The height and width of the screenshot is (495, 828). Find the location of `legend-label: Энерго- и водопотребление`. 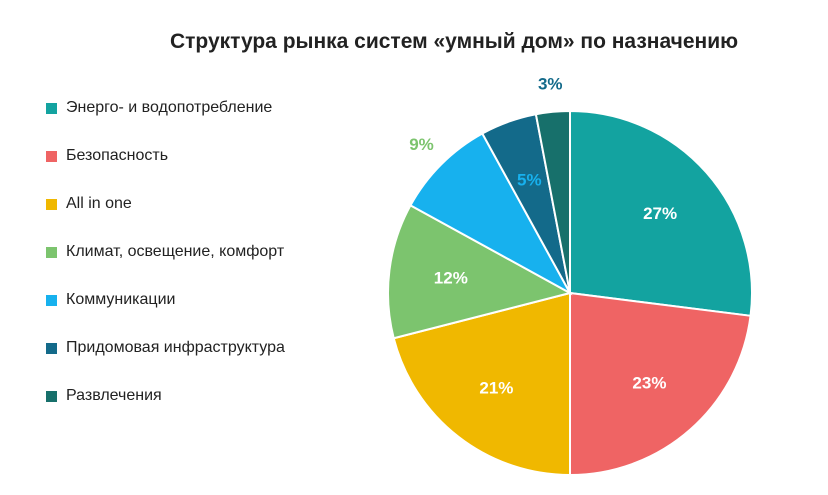

legend-label: Энерго- и водопотребление is located at coordinates (169, 107).